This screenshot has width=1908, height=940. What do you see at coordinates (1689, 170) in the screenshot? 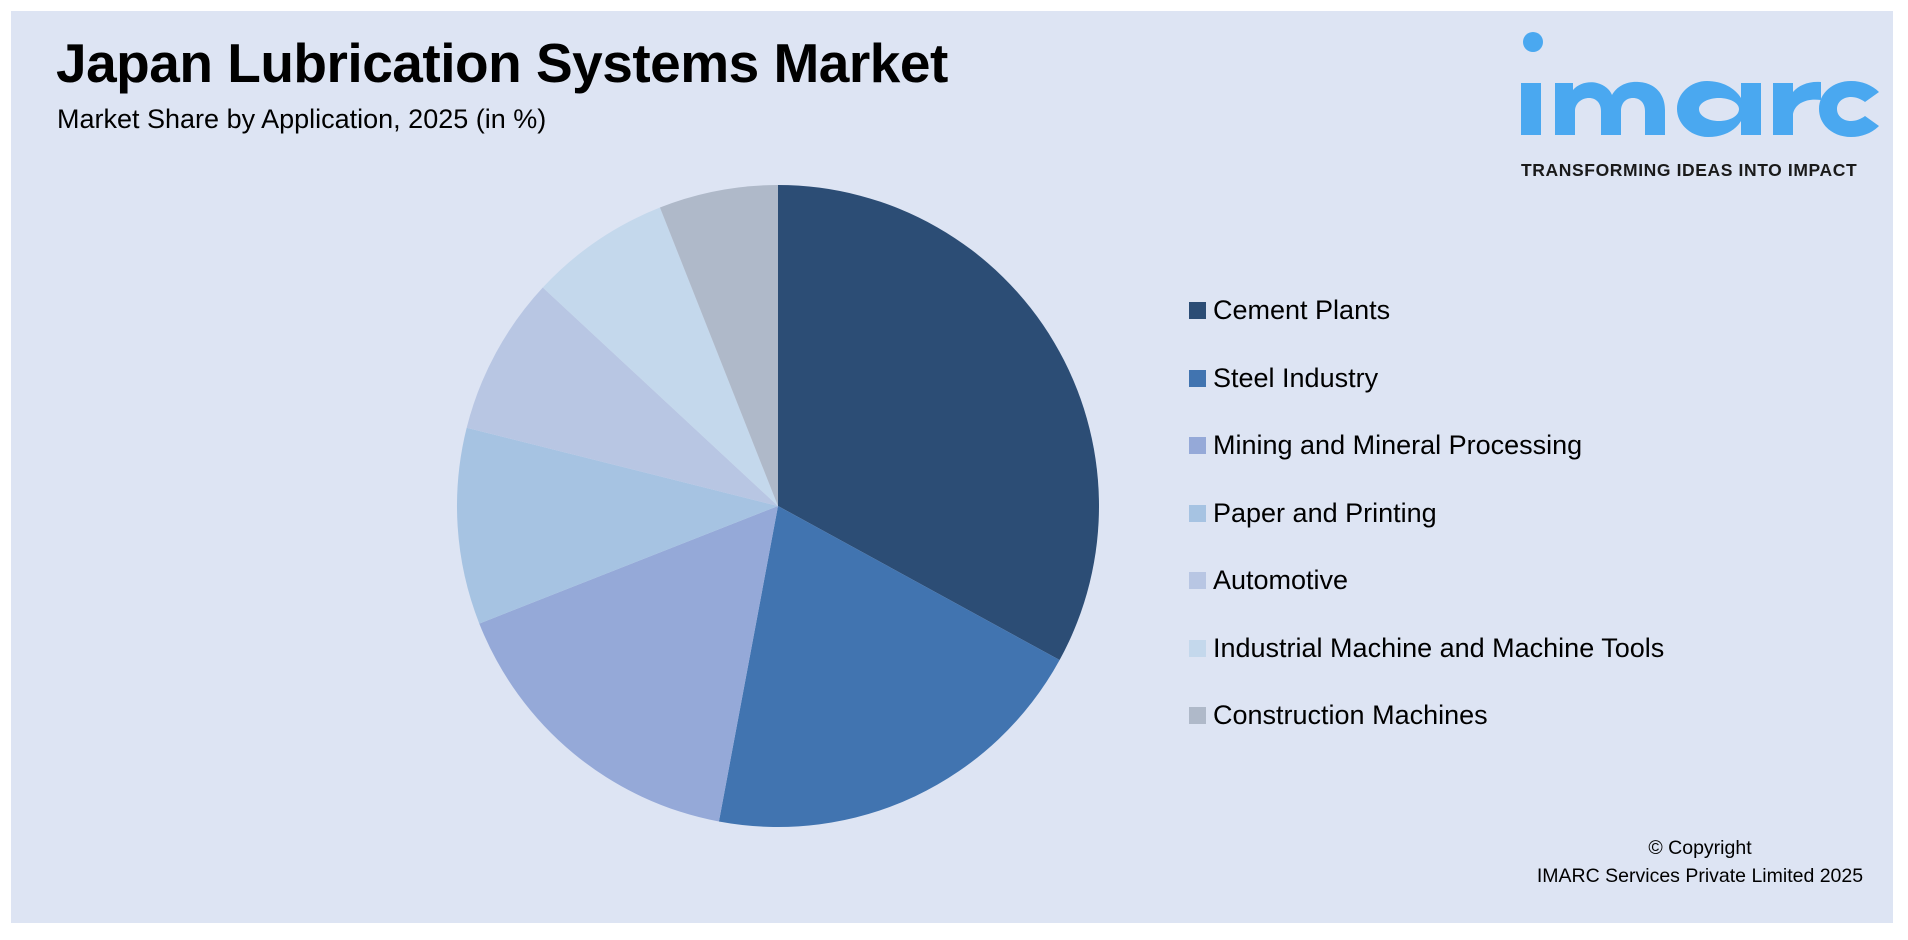
I see `logo-tagline: TRANSFORMING IDEAS INTO IMPACT` at bounding box center [1689, 170].